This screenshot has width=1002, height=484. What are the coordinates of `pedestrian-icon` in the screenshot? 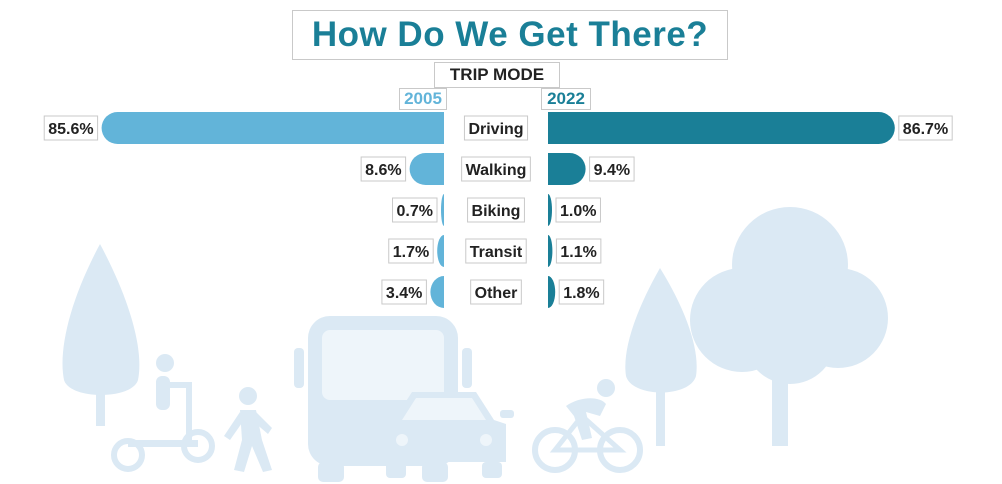 It's located at (248, 429).